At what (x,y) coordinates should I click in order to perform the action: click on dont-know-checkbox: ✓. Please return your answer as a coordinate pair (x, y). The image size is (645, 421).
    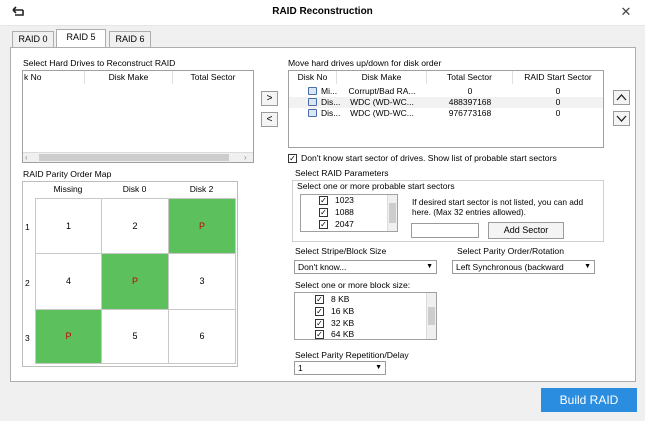
    Looking at the image, I should click on (292, 158).